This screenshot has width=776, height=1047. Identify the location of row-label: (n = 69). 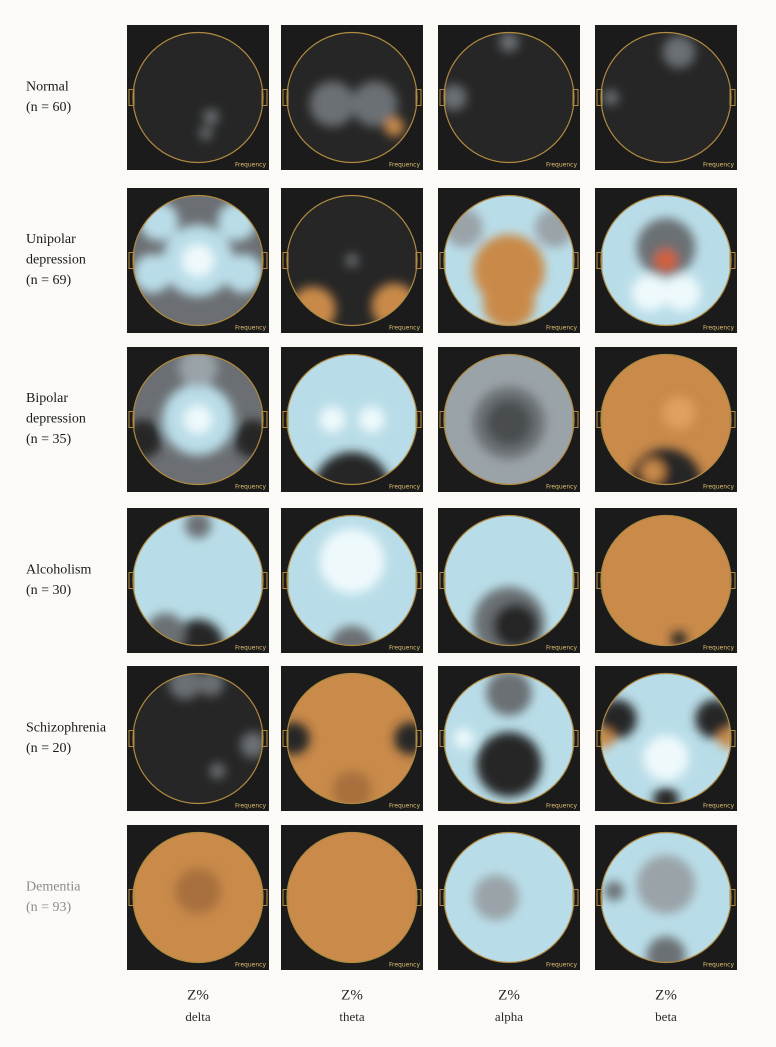
(49, 280).